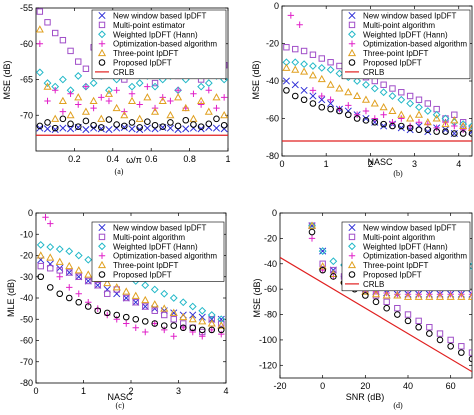 The height and width of the screenshot is (415, 474). What do you see at coordinates (159, 44) in the screenshot?
I see `legend-box` at bounding box center [159, 44].